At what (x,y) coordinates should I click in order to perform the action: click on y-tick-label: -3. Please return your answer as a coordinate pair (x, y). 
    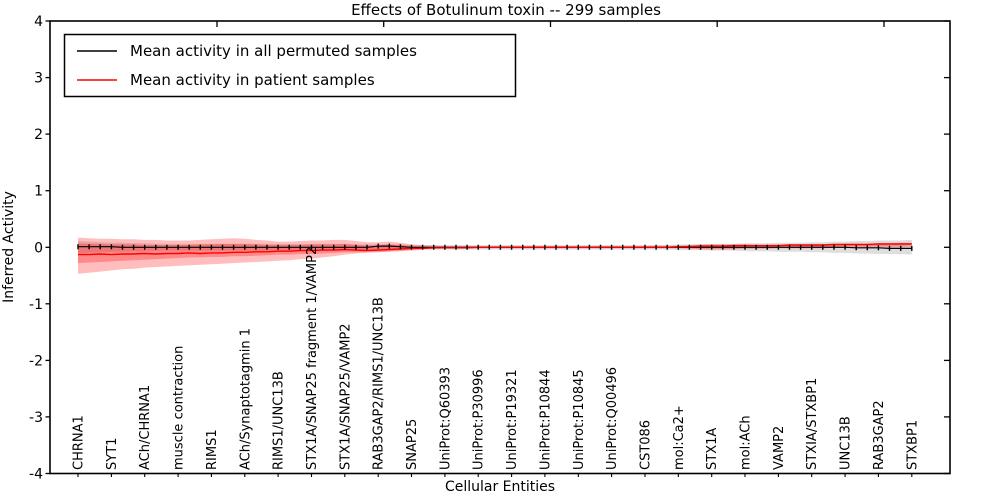
    Looking at the image, I should click on (36, 418).